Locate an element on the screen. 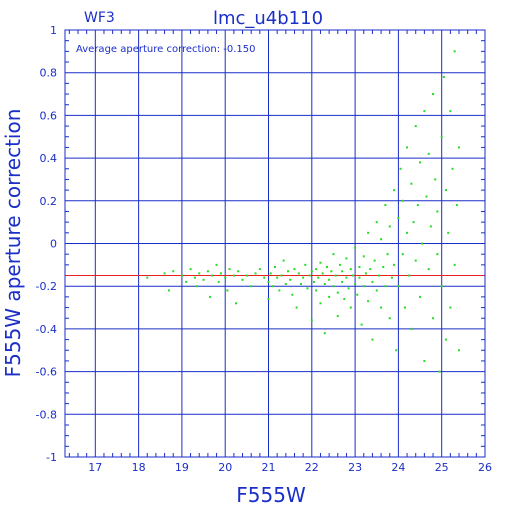 The image size is (512, 512). x-tick-label: 26 is located at coordinates (485, 467).